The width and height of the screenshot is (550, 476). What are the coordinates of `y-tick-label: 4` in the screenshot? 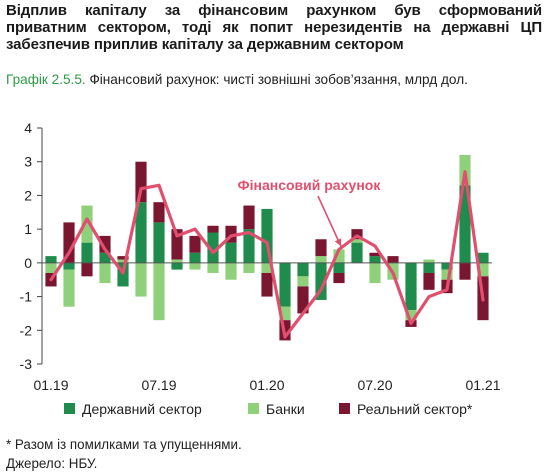 It's located at (28, 128).